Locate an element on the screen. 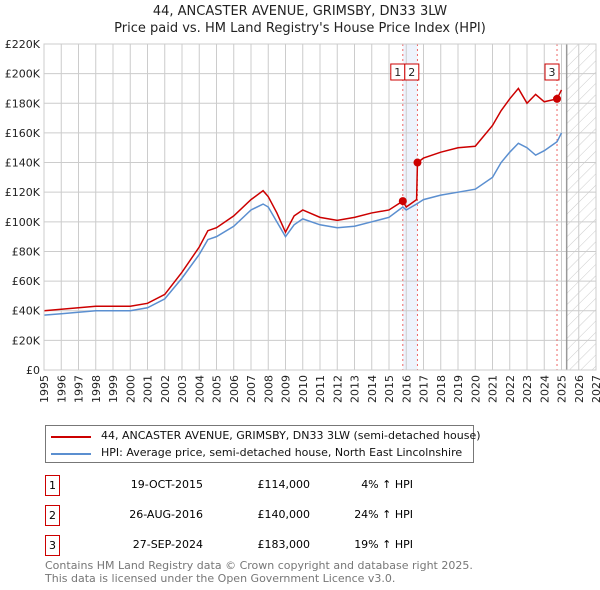 This screenshot has height=590, width=600. sale-price: £114,000 is located at coordinates (284, 484).